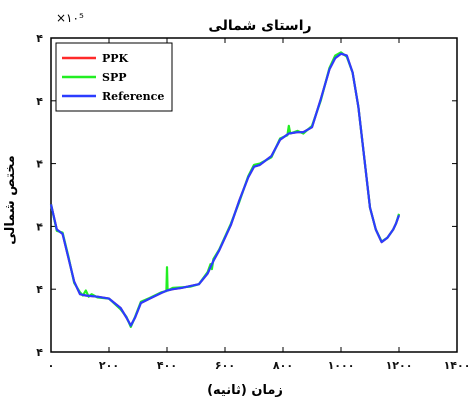 The image size is (468, 401). What do you see at coordinates (341, 365) in the screenshot?
I see `x-tick-label: ۱۰۰۰` at bounding box center [341, 365].